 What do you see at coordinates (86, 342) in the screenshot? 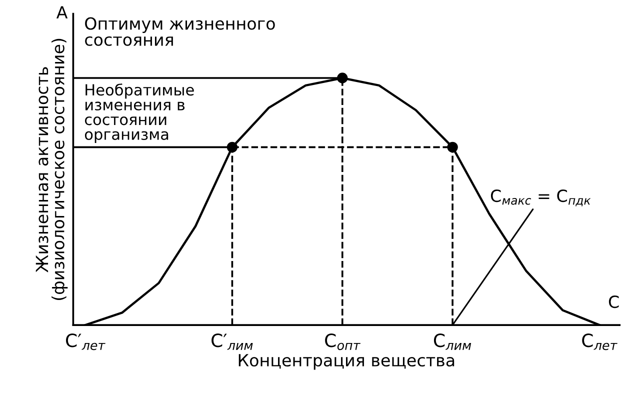
I see `x-tick-label: C′$_{лет}$` at bounding box center [86, 342].